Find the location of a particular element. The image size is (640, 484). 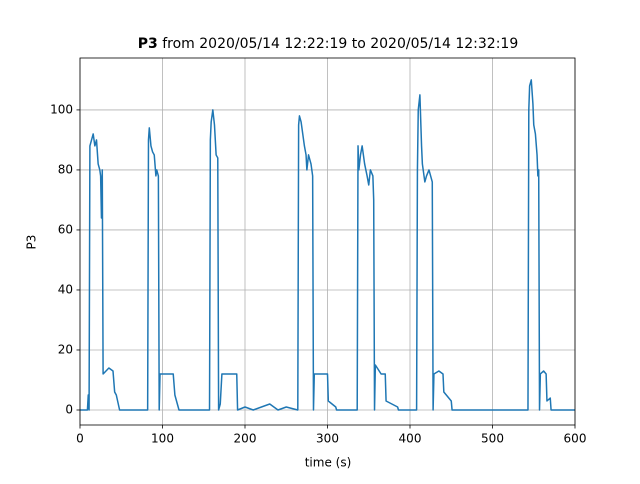

title-bold: P3 is located at coordinates (148, 44).